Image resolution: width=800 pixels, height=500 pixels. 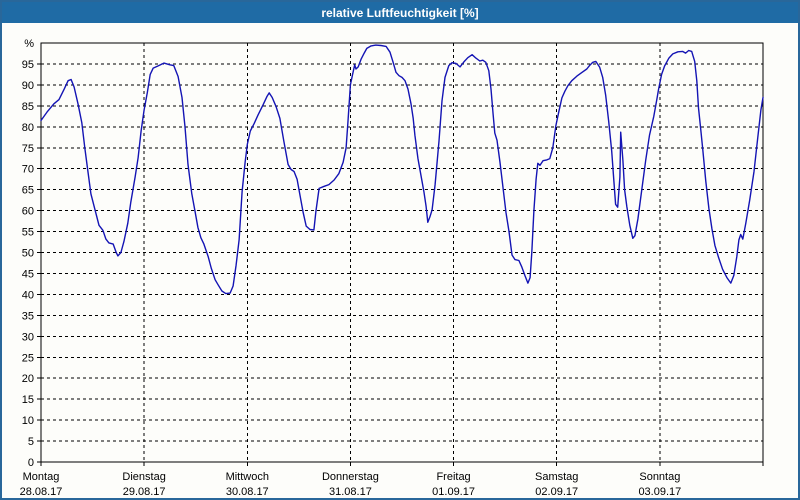 What do you see at coordinates (28, 274) in the screenshot?
I see `y-tick-label: 45` at bounding box center [28, 274].